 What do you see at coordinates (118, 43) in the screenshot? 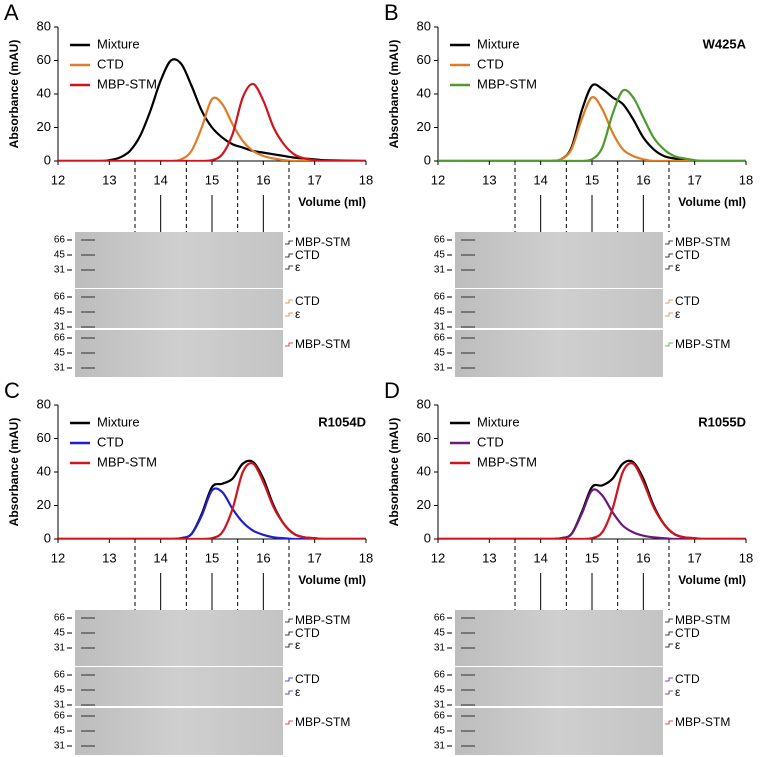
I see `legend-label: Mixture` at bounding box center [118, 43].